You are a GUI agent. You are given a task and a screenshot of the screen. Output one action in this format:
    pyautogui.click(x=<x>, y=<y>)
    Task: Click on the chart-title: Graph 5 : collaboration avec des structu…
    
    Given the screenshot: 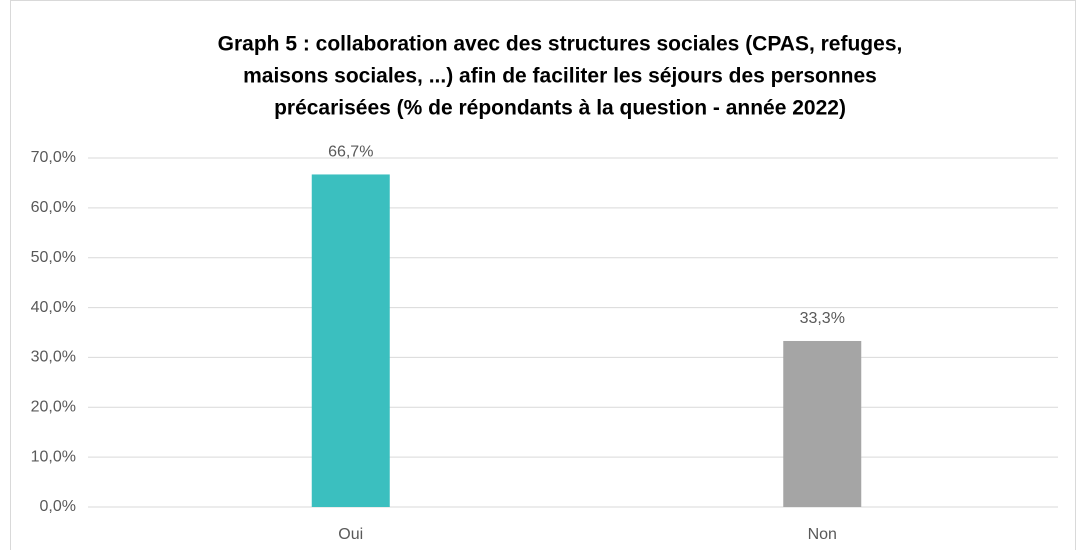 What is the action you would take?
    pyautogui.click(x=560, y=44)
    